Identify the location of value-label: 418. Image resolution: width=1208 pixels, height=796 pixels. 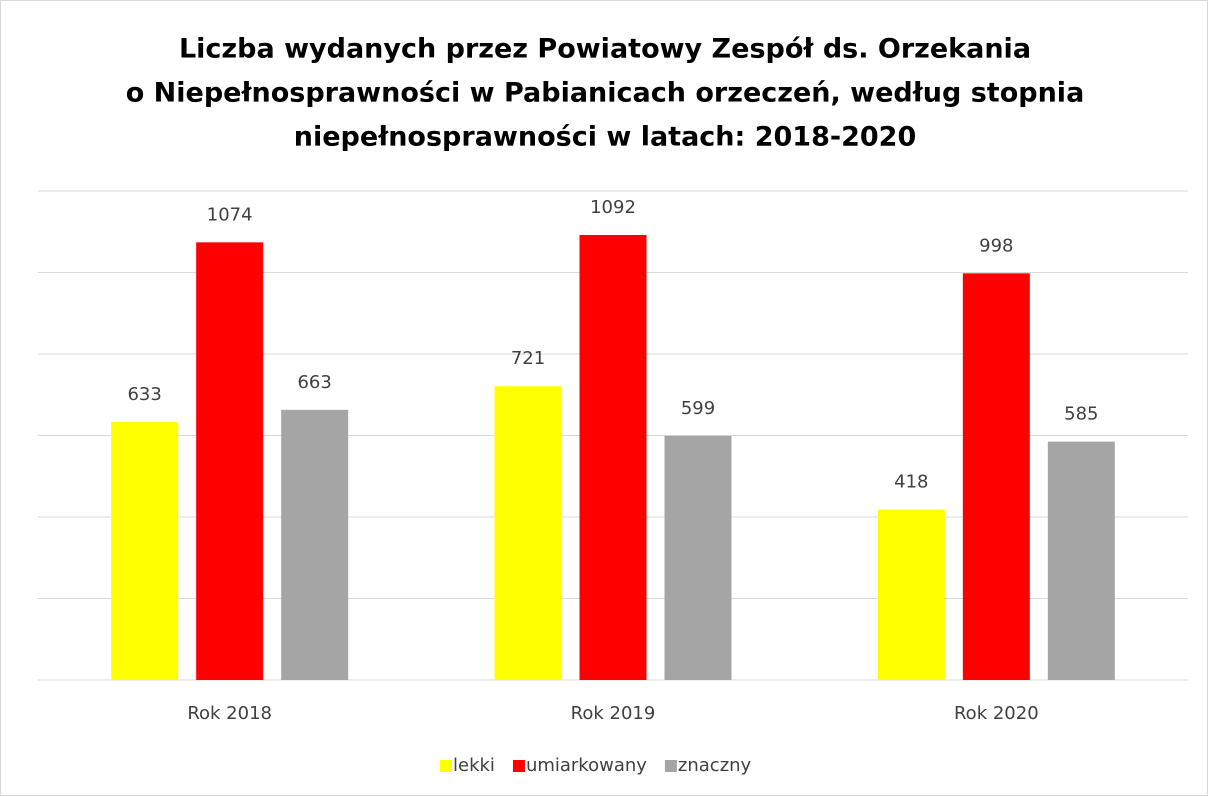
(911, 482).